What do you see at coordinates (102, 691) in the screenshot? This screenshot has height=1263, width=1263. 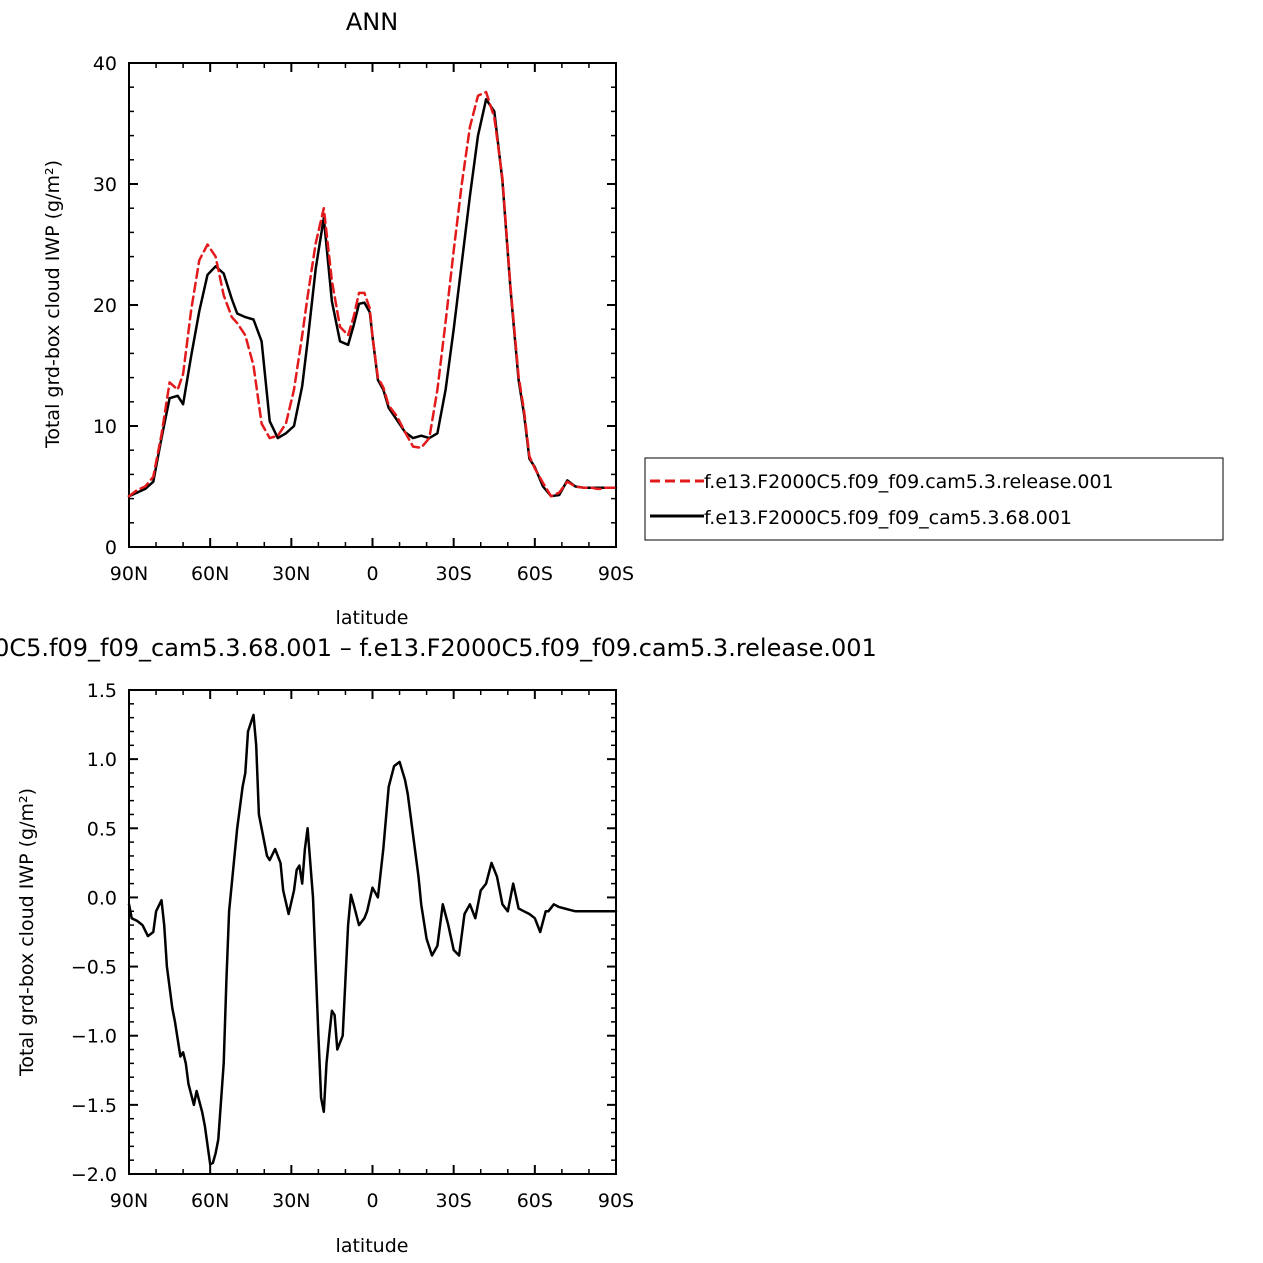 I see `bottom-ytick-label: 1.5` at bounding box center [102, 691].